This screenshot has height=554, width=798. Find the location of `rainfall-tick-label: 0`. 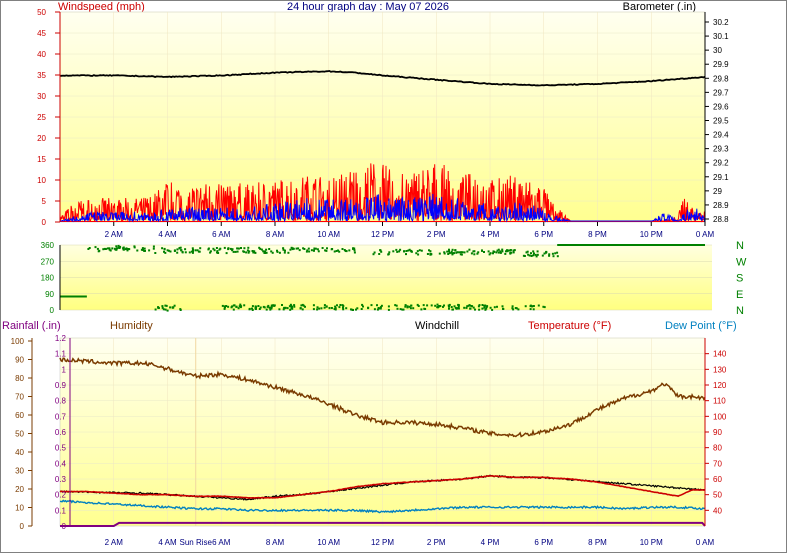

rainfall-tick-label: 0 is located at coordinates (64, 526).